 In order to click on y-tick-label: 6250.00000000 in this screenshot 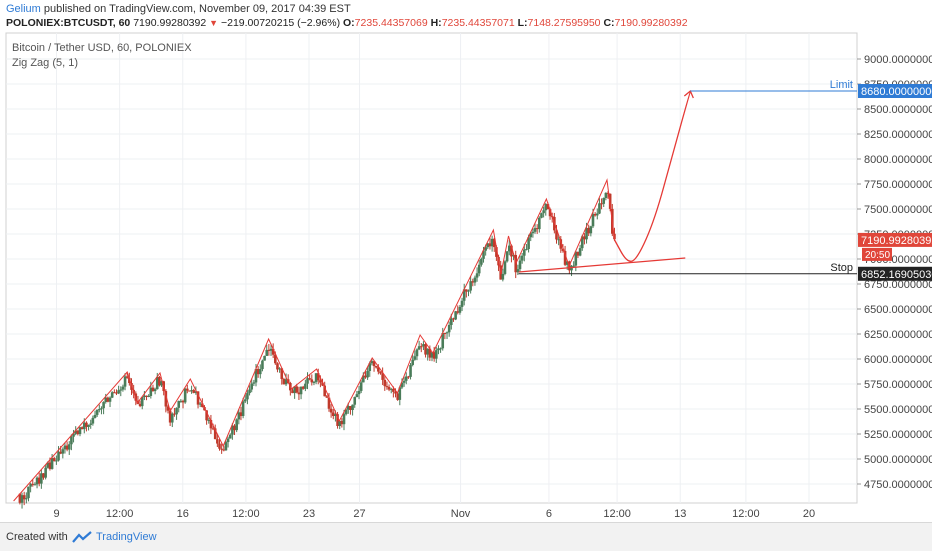, I will do `click(898, 335)`.